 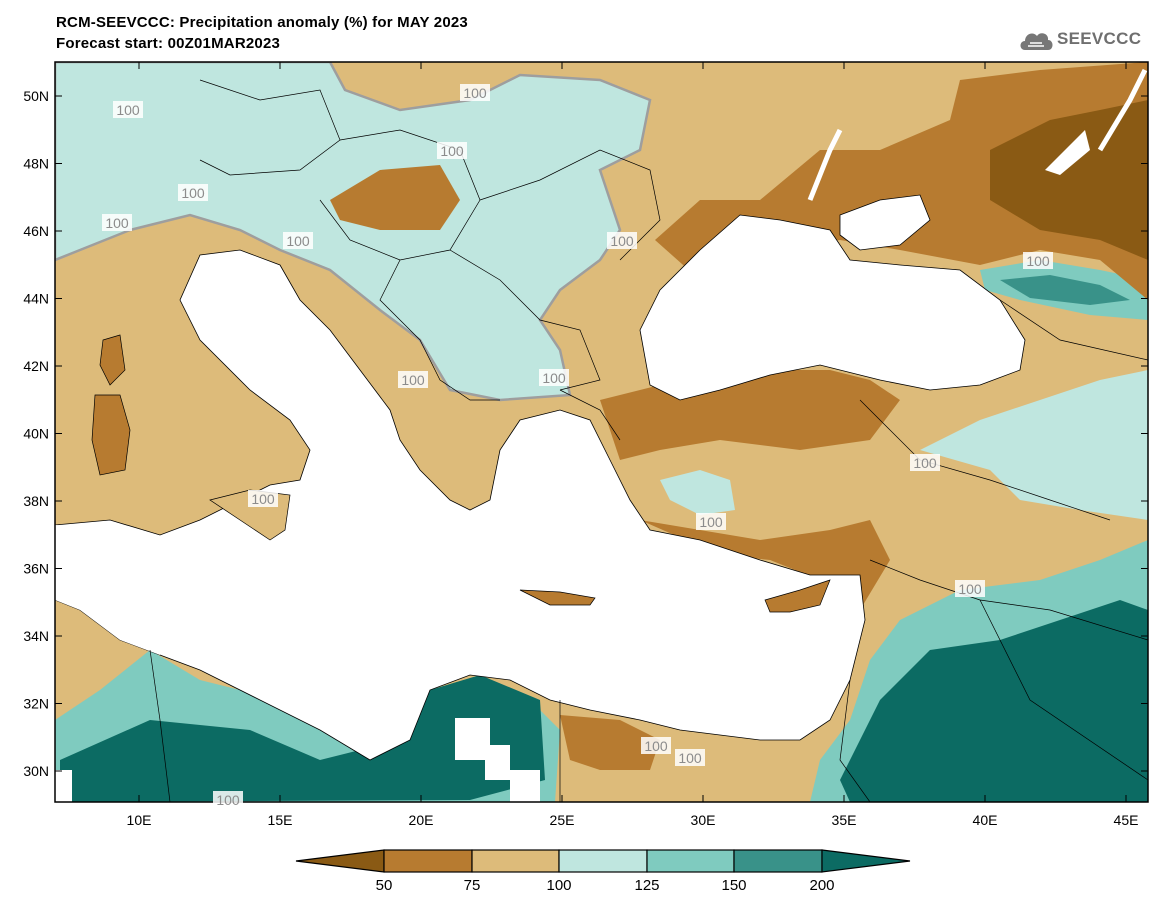 What do you see at coordinates (733, 885) in the screenshot?
I see `colorbar-label: 150` at bounding box center [733, 885].